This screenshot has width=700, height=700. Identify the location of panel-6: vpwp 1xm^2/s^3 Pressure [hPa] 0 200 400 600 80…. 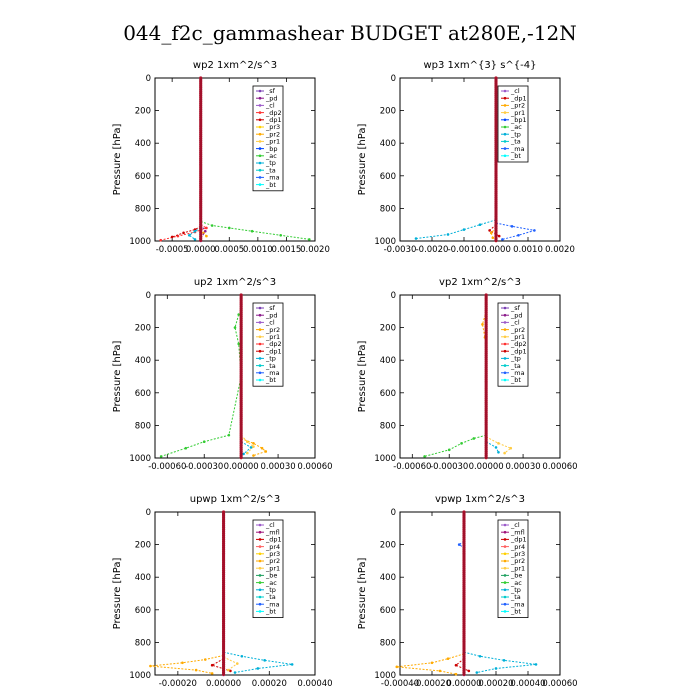
(467, 591).